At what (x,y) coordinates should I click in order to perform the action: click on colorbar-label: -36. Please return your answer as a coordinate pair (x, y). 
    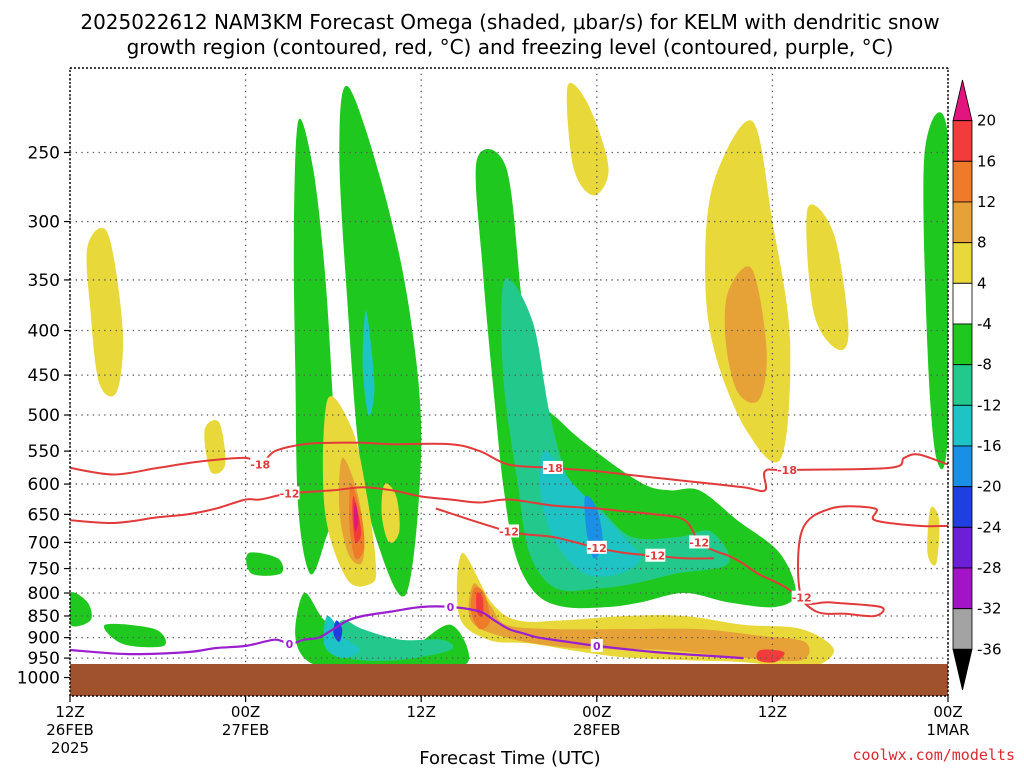
    Looking at the image, I should click on (989, 649).